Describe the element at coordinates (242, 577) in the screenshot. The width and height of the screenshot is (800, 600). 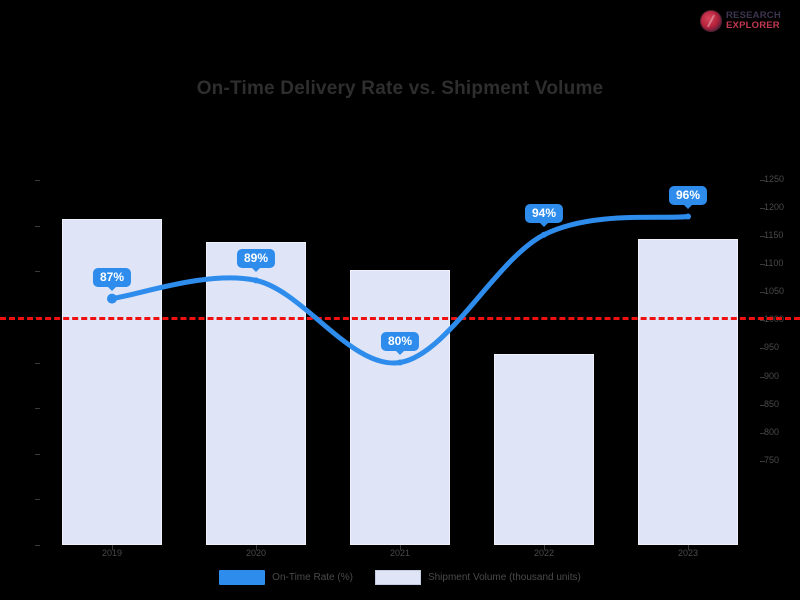
I see `legend-swatch-line-icon` at that location.